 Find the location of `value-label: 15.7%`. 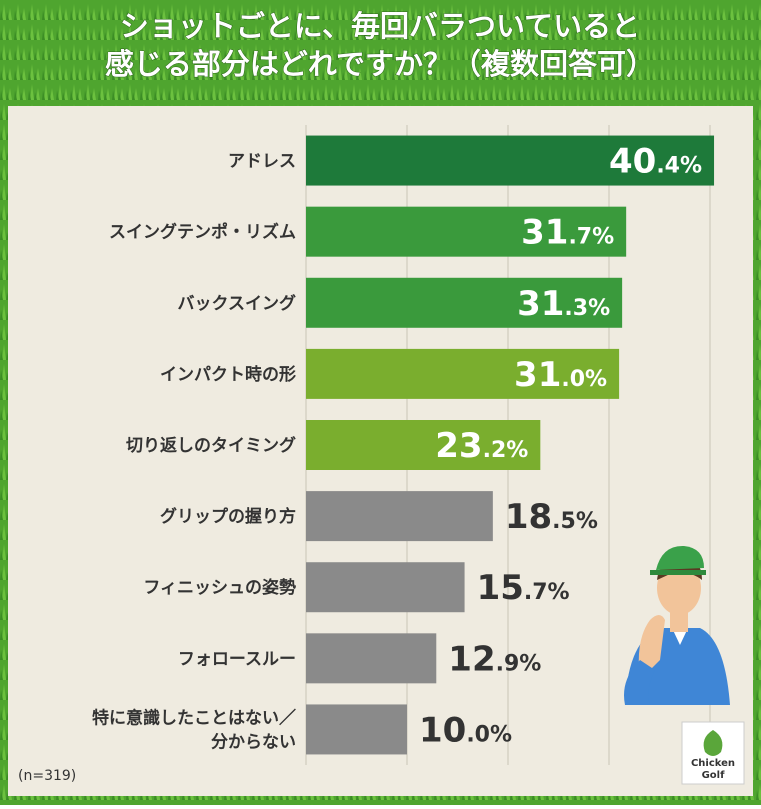

value-label: 15.7% is located at coordinates (523, 588).